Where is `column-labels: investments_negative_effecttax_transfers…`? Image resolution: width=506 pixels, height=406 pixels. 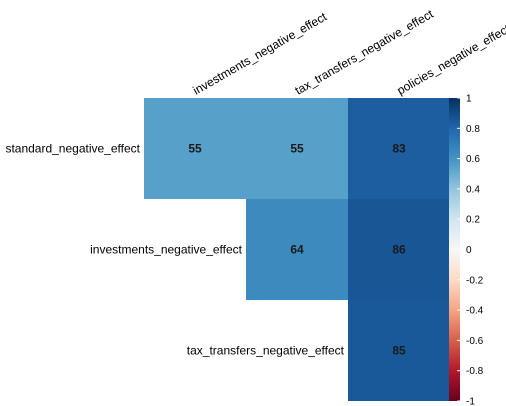
column-labels: investments_negative_effecttax_transfers… is located at coordinates (348, 52).